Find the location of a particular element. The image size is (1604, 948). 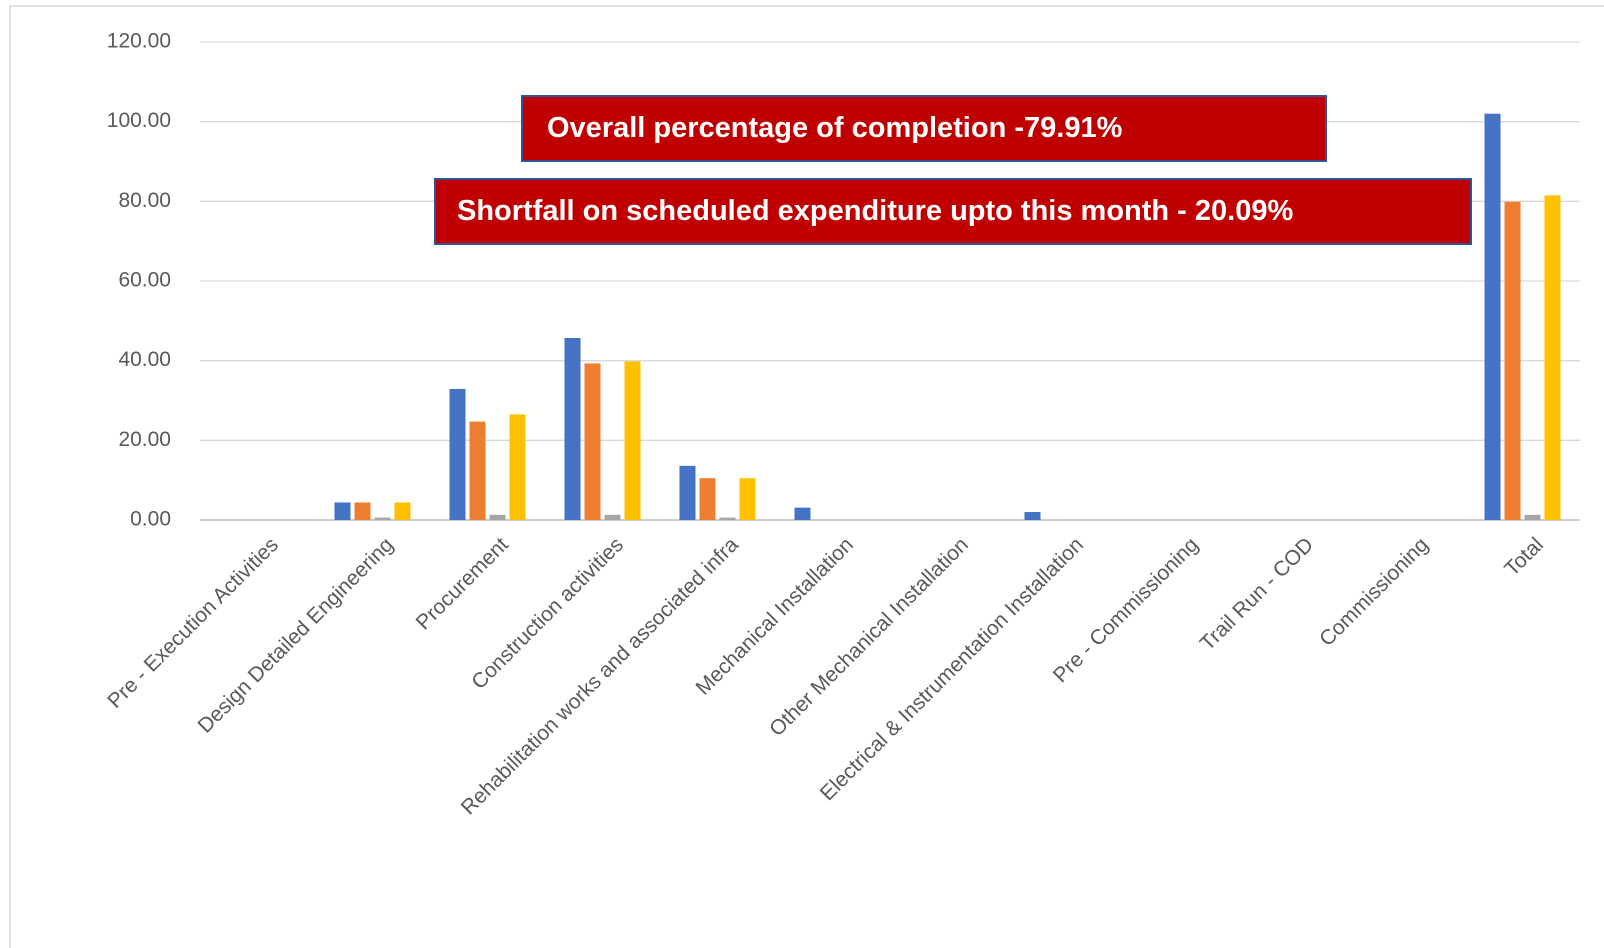

y-tick-label: 20.00 is located at coordinates (144, 439).